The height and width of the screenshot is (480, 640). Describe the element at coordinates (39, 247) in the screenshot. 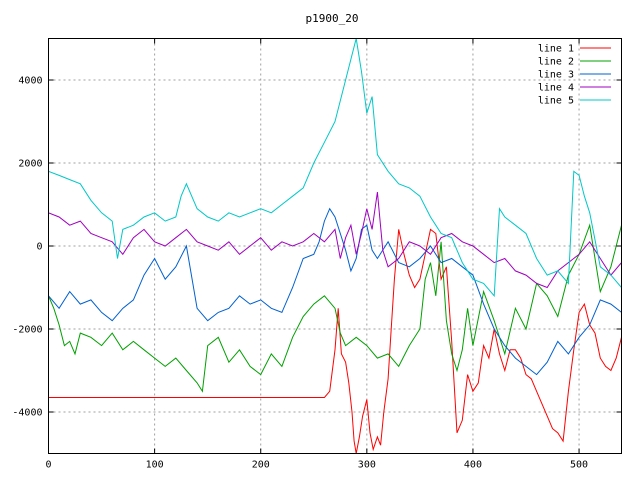

I see `y-tick-label: 0` at that location.